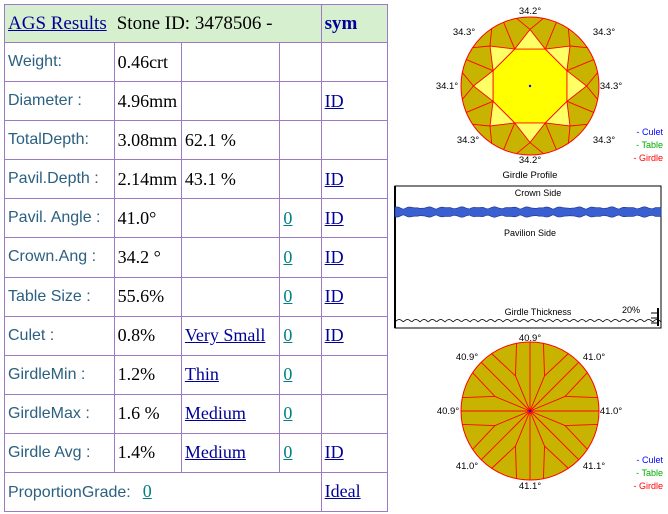  What do you see at coordinates (464, 32) in the screenshot?
I see `crown-angle-top-left: 34.3°` at bounding box center [464, 32].